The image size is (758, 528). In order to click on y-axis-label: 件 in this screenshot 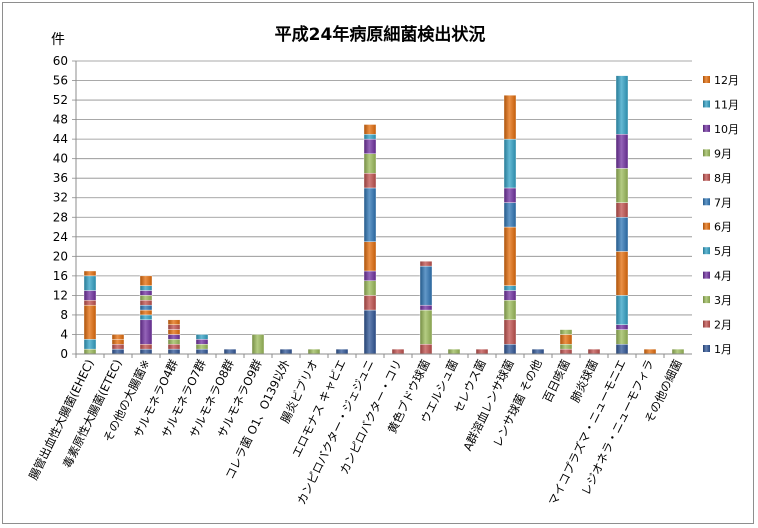, I will do `click(58, 40)`.